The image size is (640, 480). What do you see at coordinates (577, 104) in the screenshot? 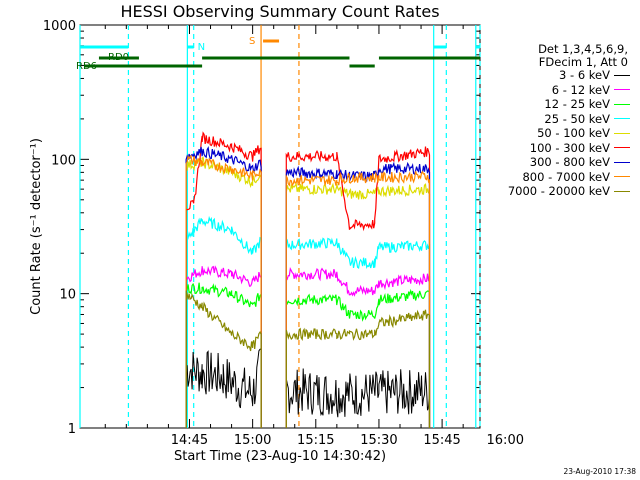
I see `legend-entry-label: 12 - 25 keV` at bounding box center [577, 104].